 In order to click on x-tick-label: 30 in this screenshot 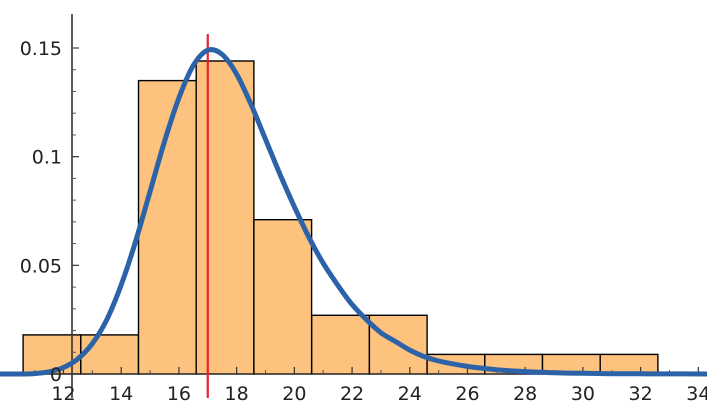, I will do `click(583, 394)`.